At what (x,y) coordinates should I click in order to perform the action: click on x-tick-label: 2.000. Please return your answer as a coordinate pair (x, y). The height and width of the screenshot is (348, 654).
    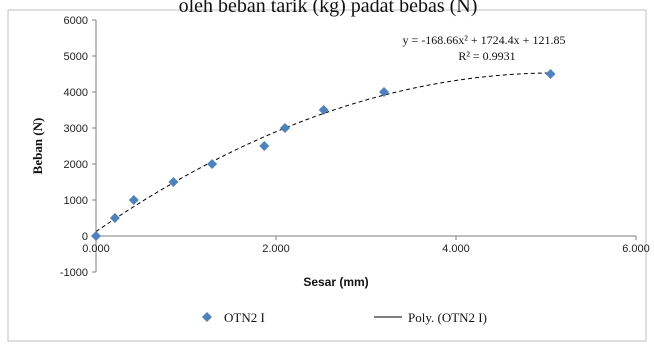
    Looking at the image, I should click on (276, 249).